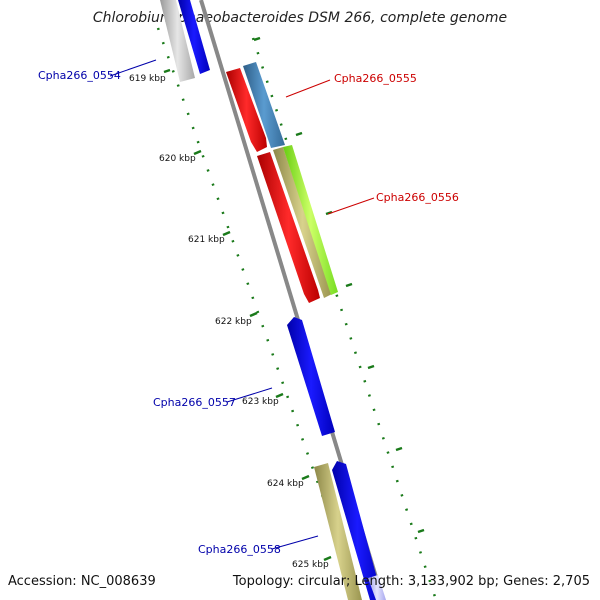  I want to click on gene-label: Cpha266_0555, so click(375, 78).